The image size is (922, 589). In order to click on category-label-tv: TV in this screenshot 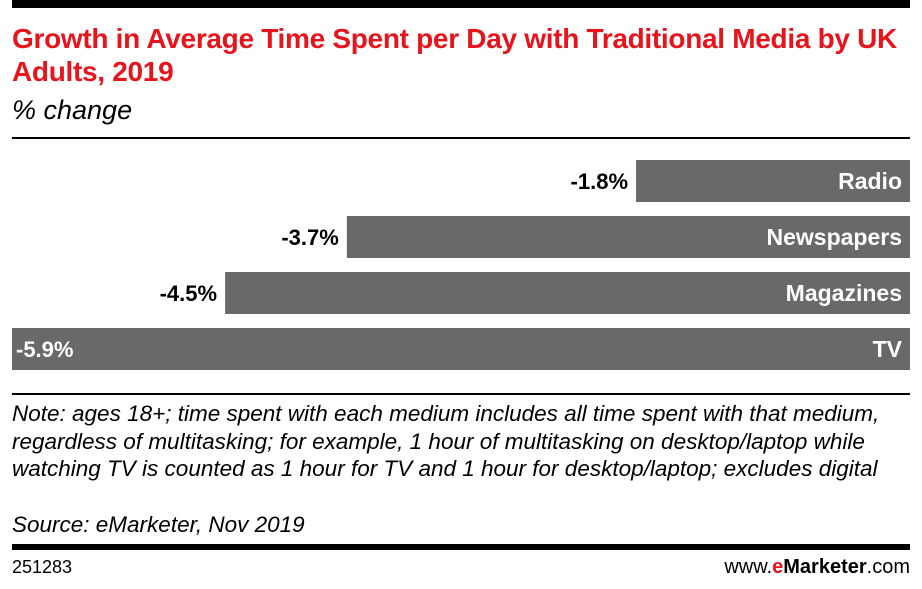, I will do `click(888, 349)`.